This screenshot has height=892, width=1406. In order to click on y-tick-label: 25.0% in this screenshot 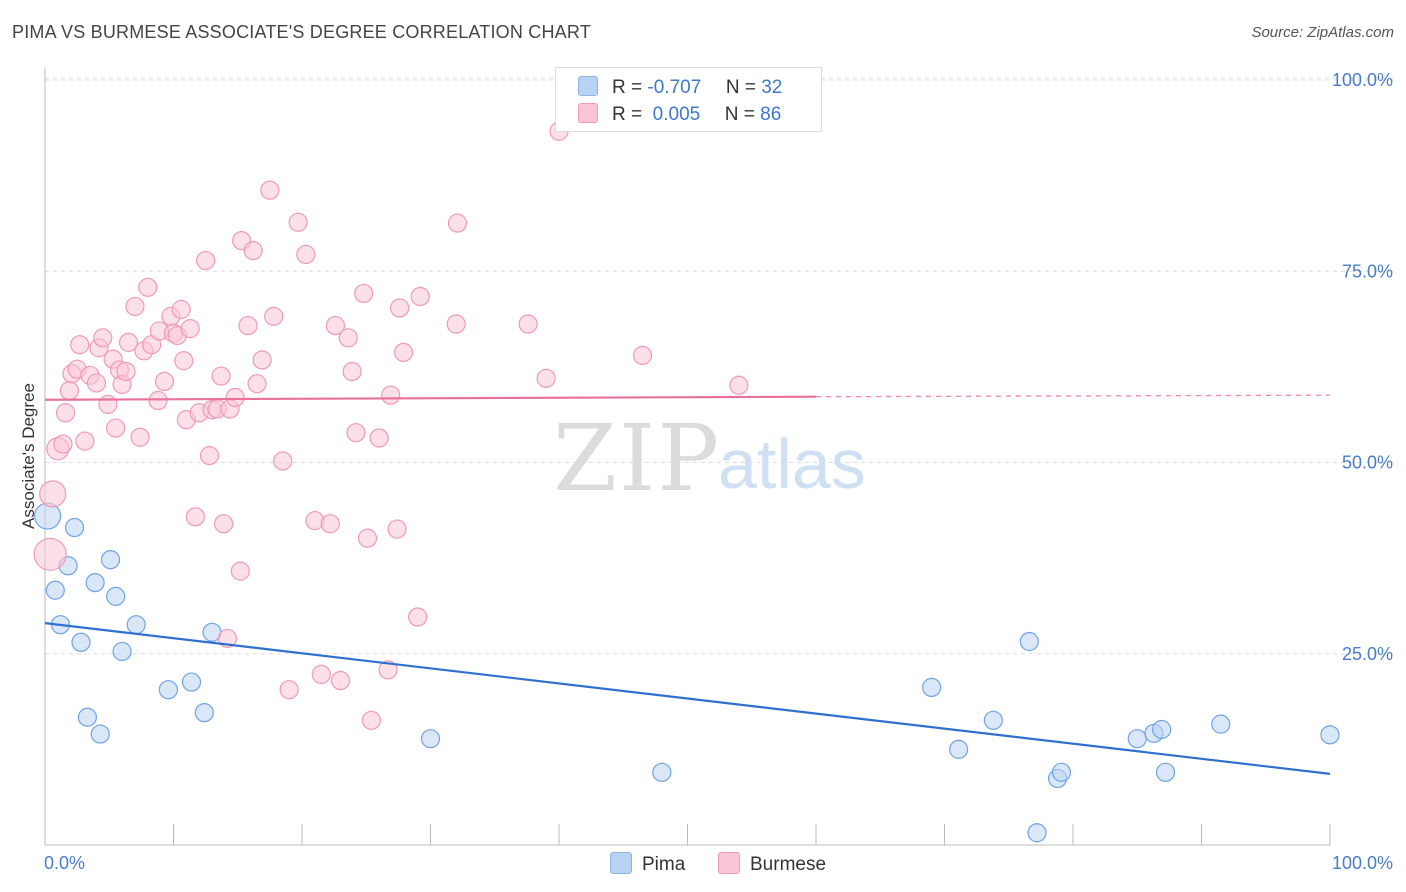, I will do `click(1367, 654)`.